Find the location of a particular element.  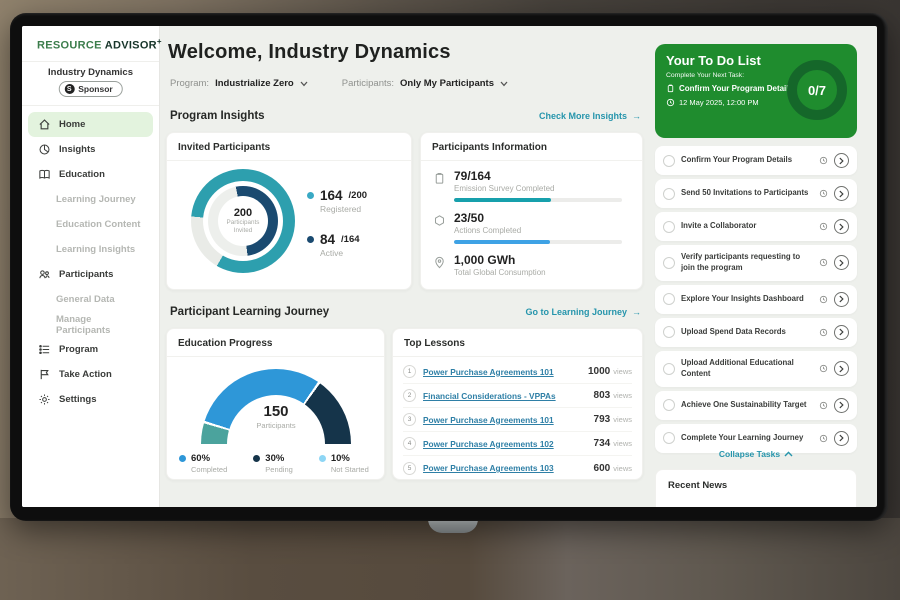

sidebar-item-manage-participants: Manage Participants is located at coordinates (90, 324).